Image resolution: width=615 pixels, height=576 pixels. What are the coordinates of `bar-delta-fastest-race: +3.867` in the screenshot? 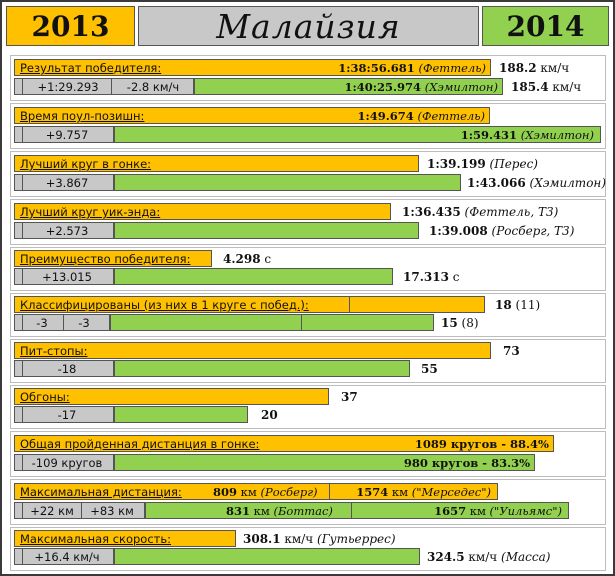 It's located at (64, 182).